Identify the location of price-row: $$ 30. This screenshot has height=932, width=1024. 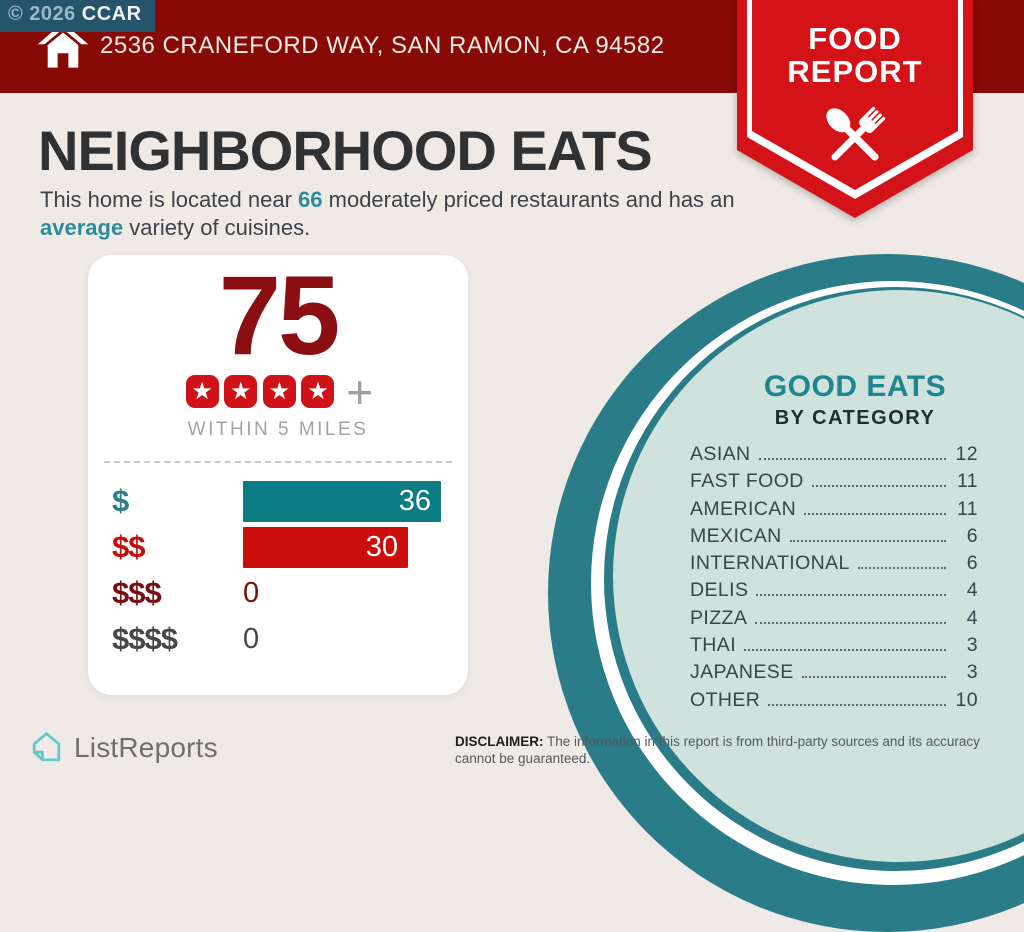
(290, 547).